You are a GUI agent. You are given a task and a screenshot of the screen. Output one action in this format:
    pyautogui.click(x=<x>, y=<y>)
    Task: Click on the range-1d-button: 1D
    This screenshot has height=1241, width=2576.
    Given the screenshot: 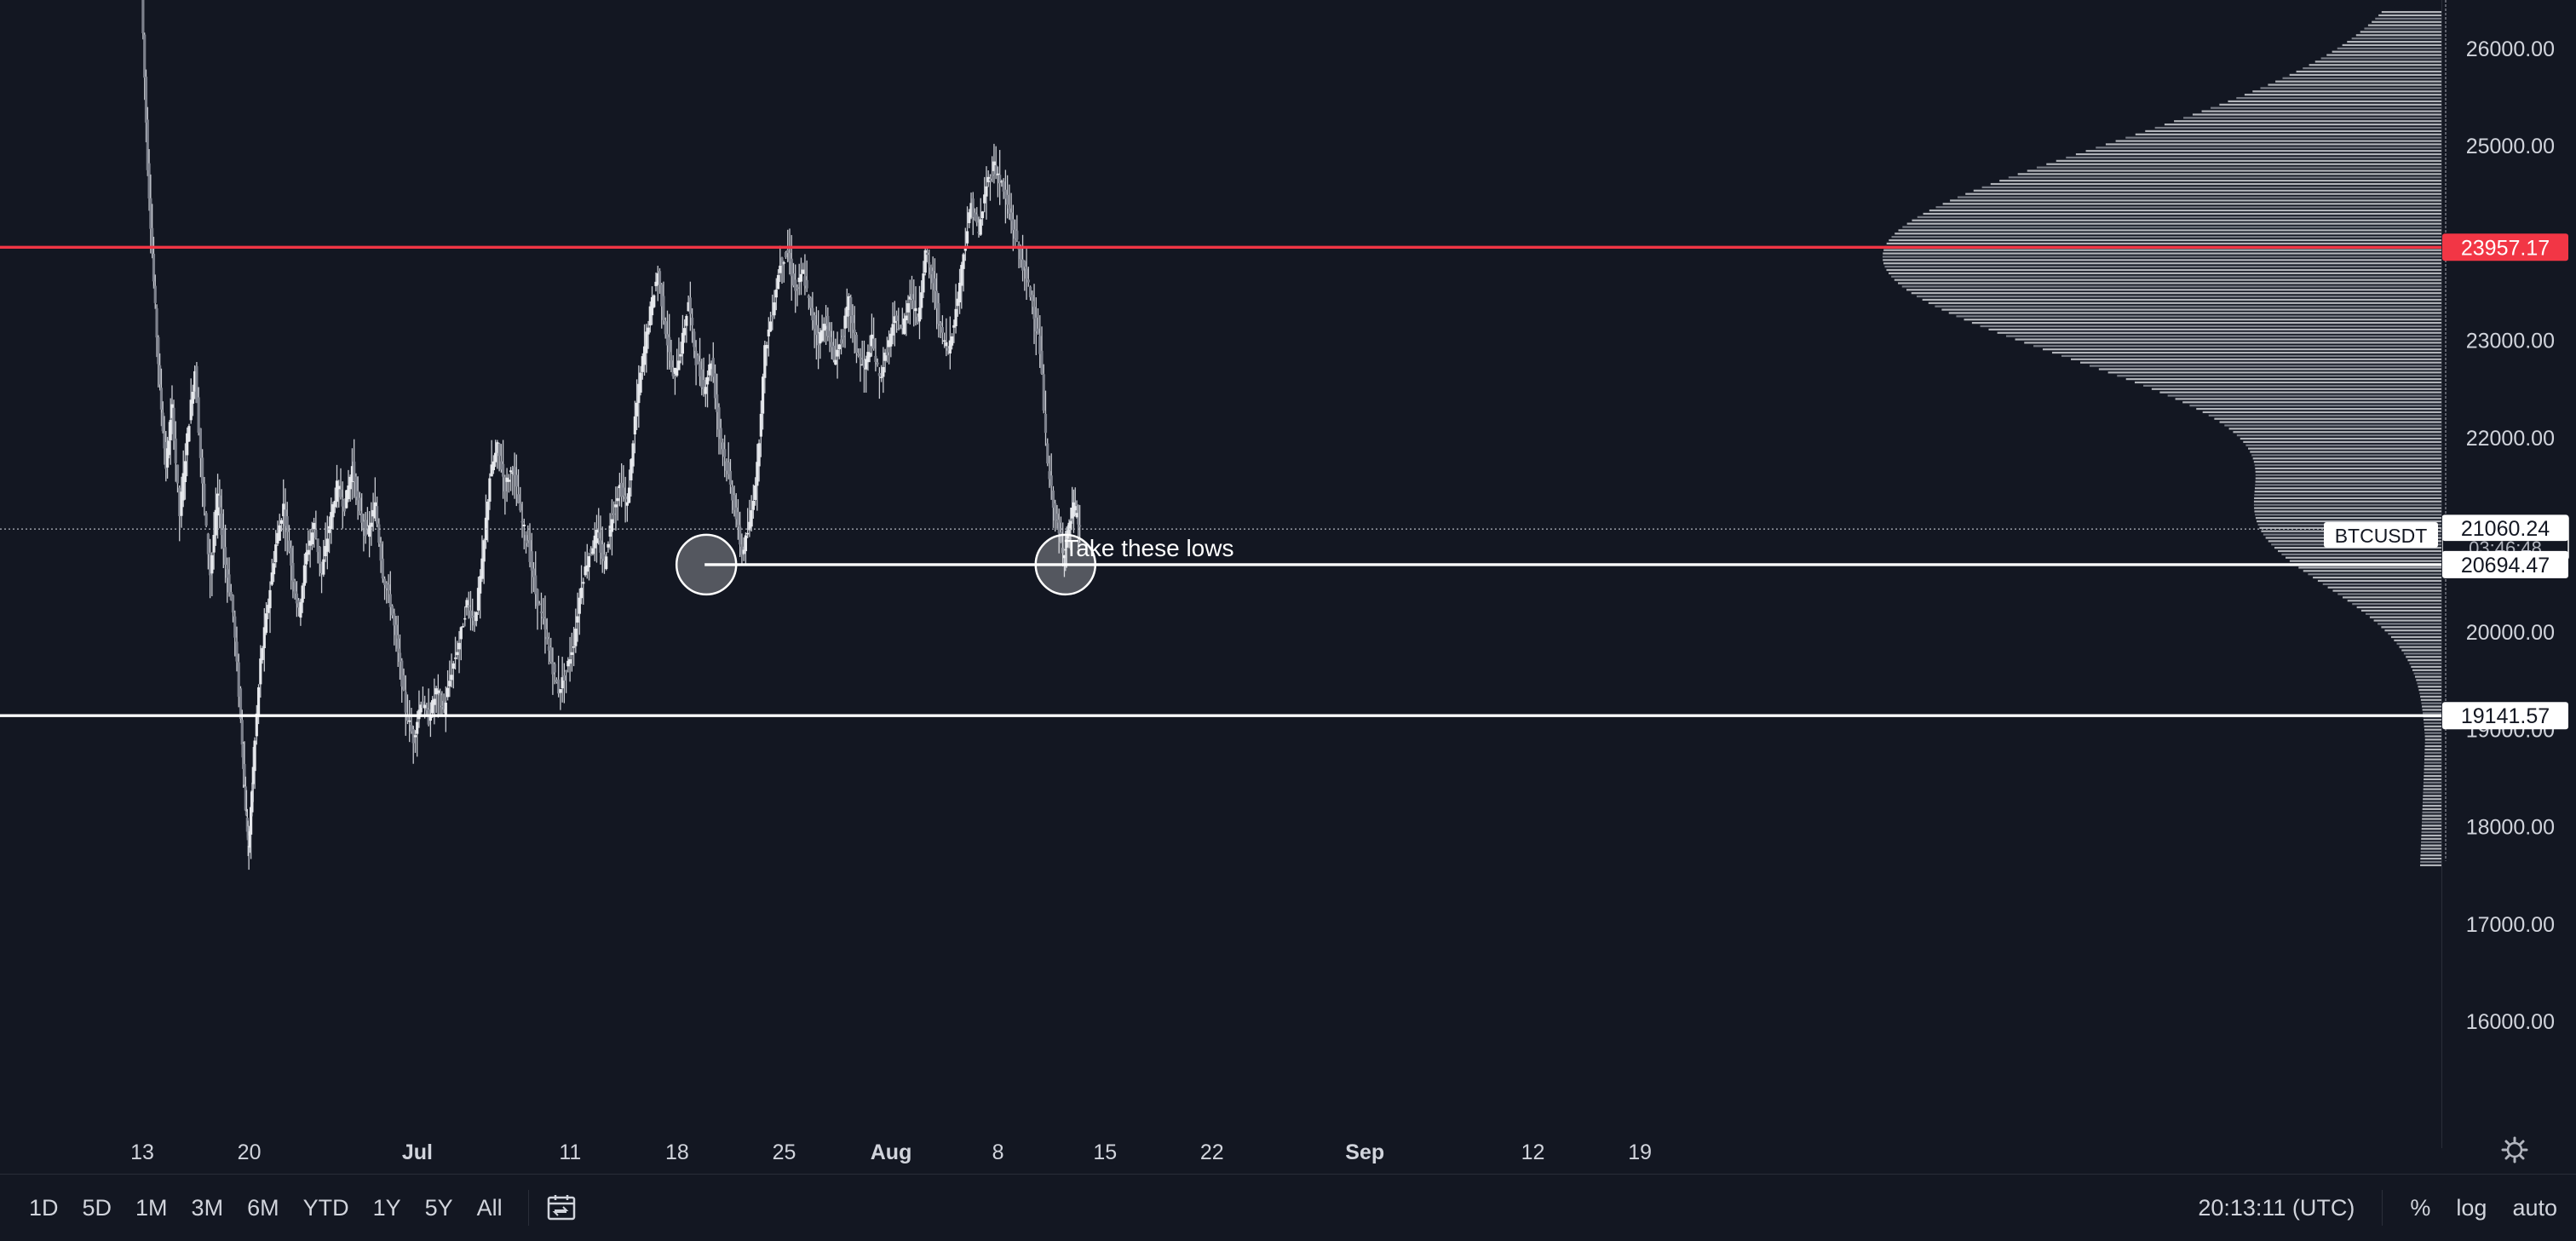 What is the action you would take?
    pyautogui.click(x=44, y=1207)
    